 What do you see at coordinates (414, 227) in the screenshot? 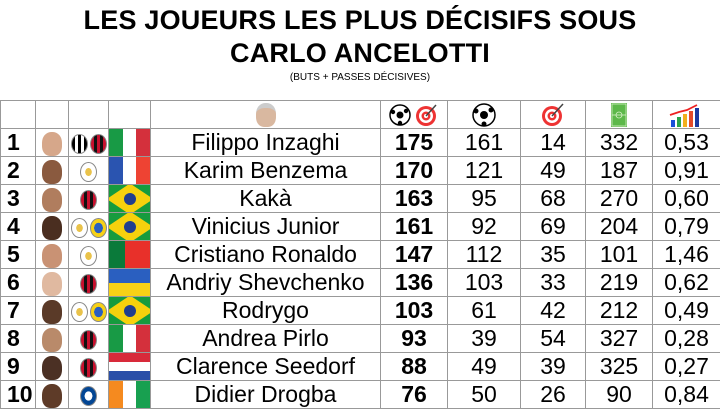
I see `total-contributions: 161` at bounding box center [414, 227].